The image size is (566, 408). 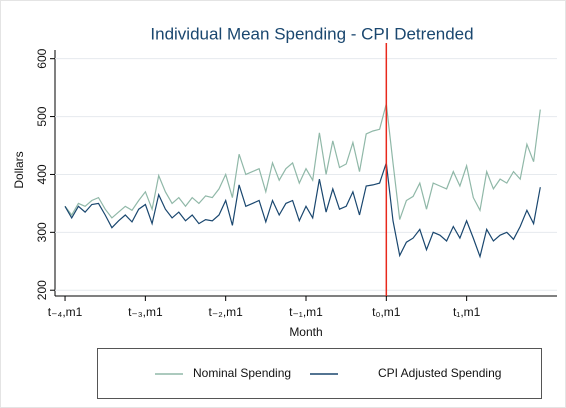 I want to click on legend-label: Nominal Spending, so click(x=242, y=373).